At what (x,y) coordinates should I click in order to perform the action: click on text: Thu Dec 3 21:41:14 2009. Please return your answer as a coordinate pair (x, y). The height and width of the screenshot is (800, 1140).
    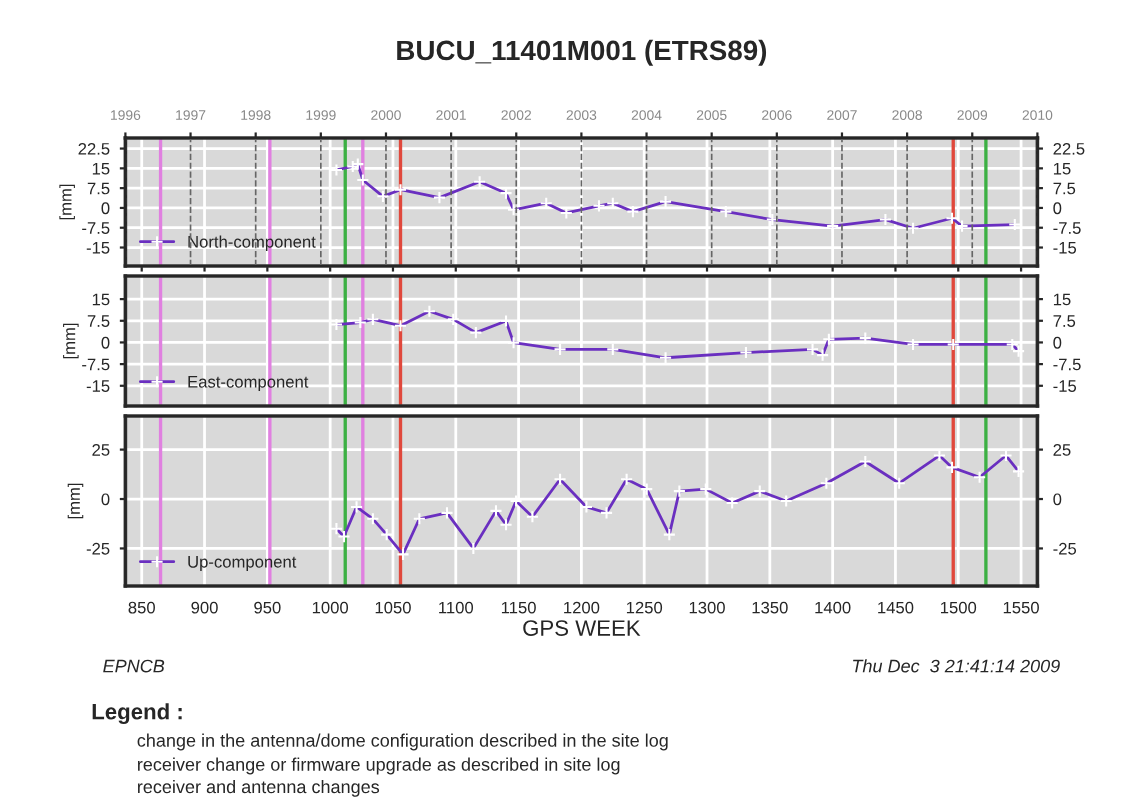
    Looking at the image, I should click on (956, 666).